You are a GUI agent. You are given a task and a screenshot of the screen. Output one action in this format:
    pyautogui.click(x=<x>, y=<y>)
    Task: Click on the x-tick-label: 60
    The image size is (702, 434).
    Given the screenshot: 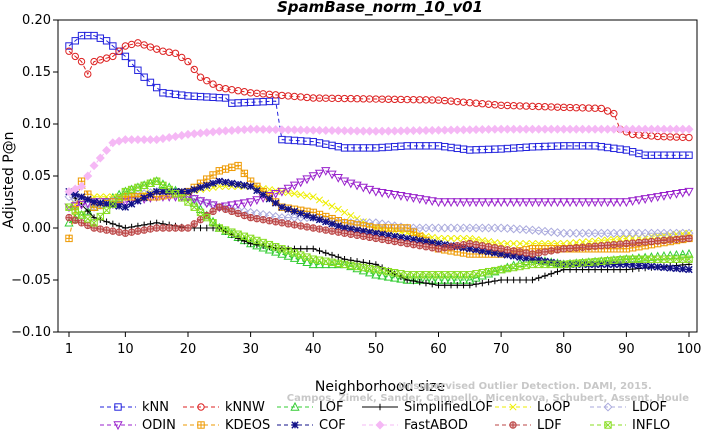 What is the action you would take?
    pyautogui.click(x=438, y=349)
    